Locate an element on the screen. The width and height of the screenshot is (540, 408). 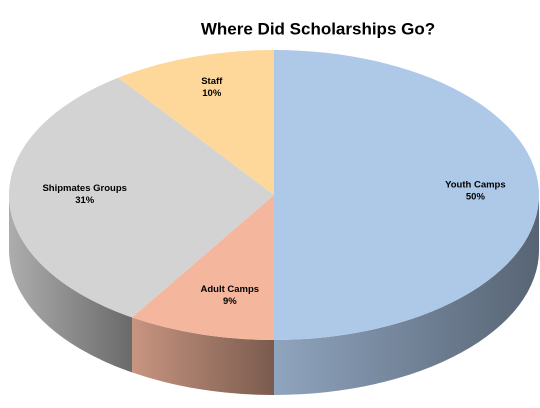
slice-value-label: 9% is located at coordinates (230, 301).